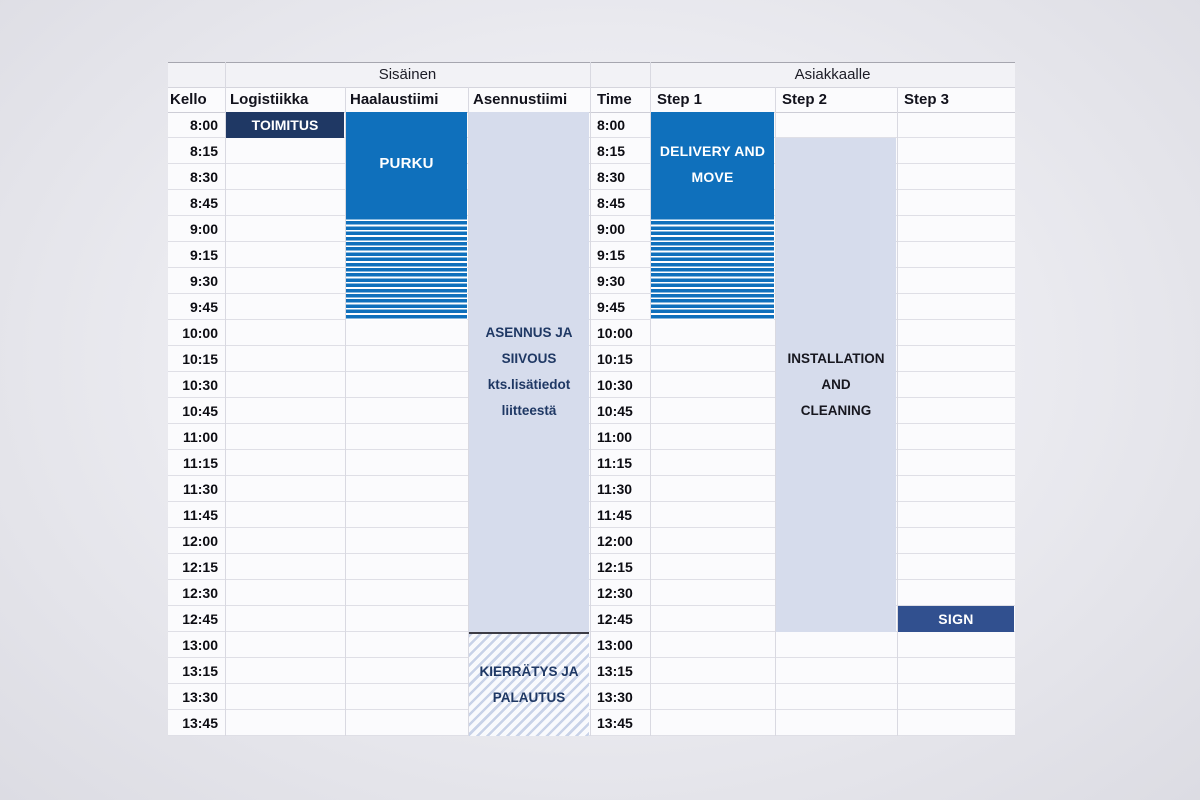  Describe the element at coordinates (203, 151) in the screenshot. I see `kello-time-cell: 8:15` at that location.